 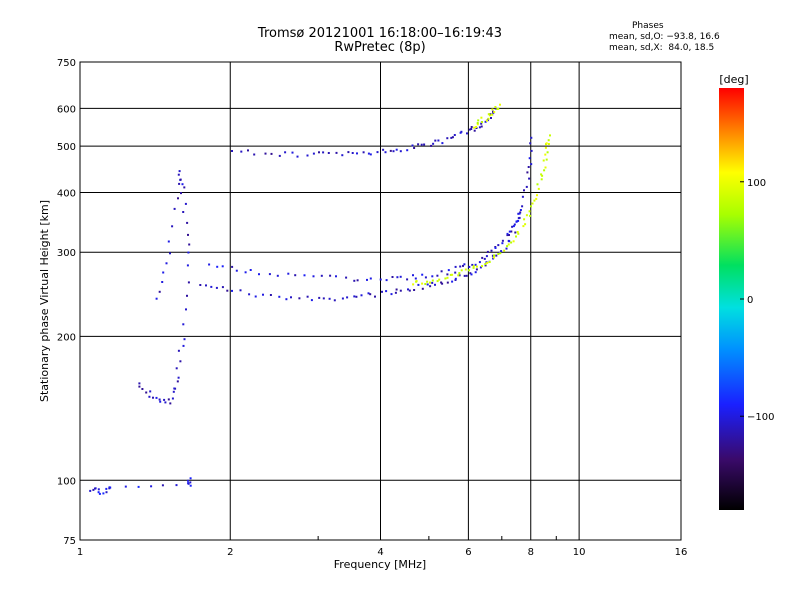 What do you see at coordinates (468, 552) in the screenshot?
I see `x-tick-label: 6` at bounding box center [468, 552].